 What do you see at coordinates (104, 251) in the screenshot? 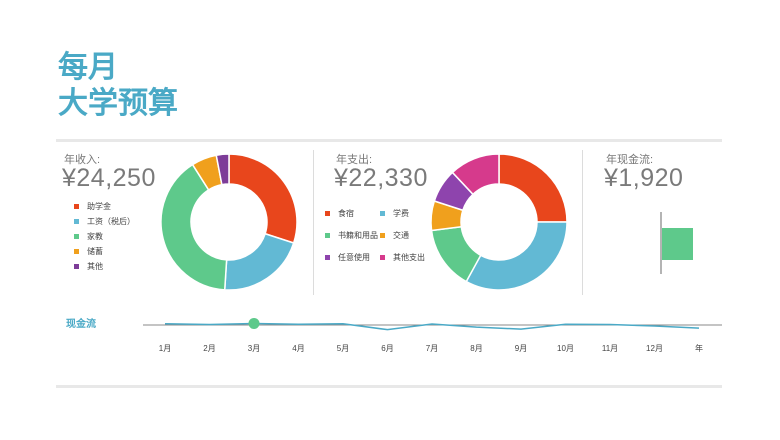
I see `income-legend-item: 储蓄` at bounding box center [104, 251].